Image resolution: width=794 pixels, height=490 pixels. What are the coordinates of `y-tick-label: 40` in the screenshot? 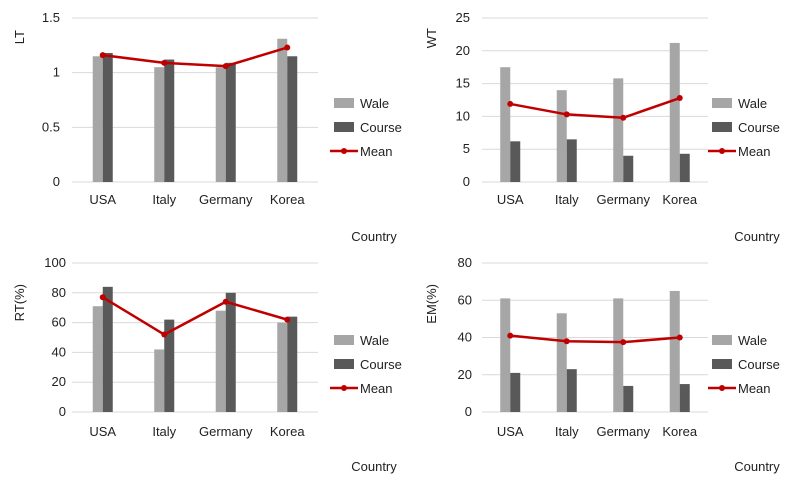 It's located at (465, 337).